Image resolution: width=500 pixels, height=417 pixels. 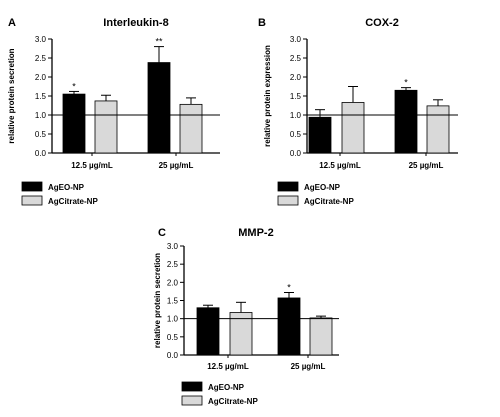 I want to click on significance-marker: **, so click(x=159, y=42).